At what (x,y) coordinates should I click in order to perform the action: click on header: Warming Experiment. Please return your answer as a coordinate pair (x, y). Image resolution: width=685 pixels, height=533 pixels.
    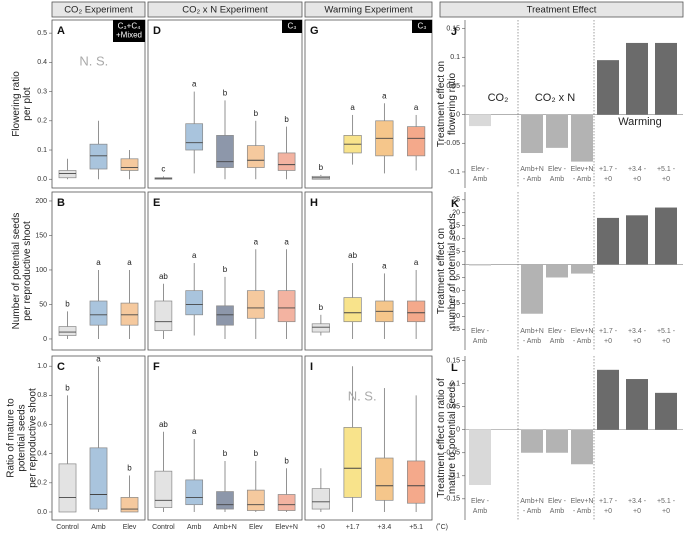
    Looking at the image, I should click on (368, 10).